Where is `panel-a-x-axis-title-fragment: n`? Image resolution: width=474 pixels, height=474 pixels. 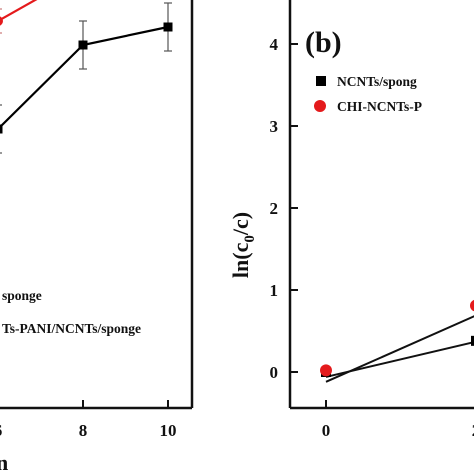 panel-a-x-axis-title-fragment: n is located at coordinates (4, 462).